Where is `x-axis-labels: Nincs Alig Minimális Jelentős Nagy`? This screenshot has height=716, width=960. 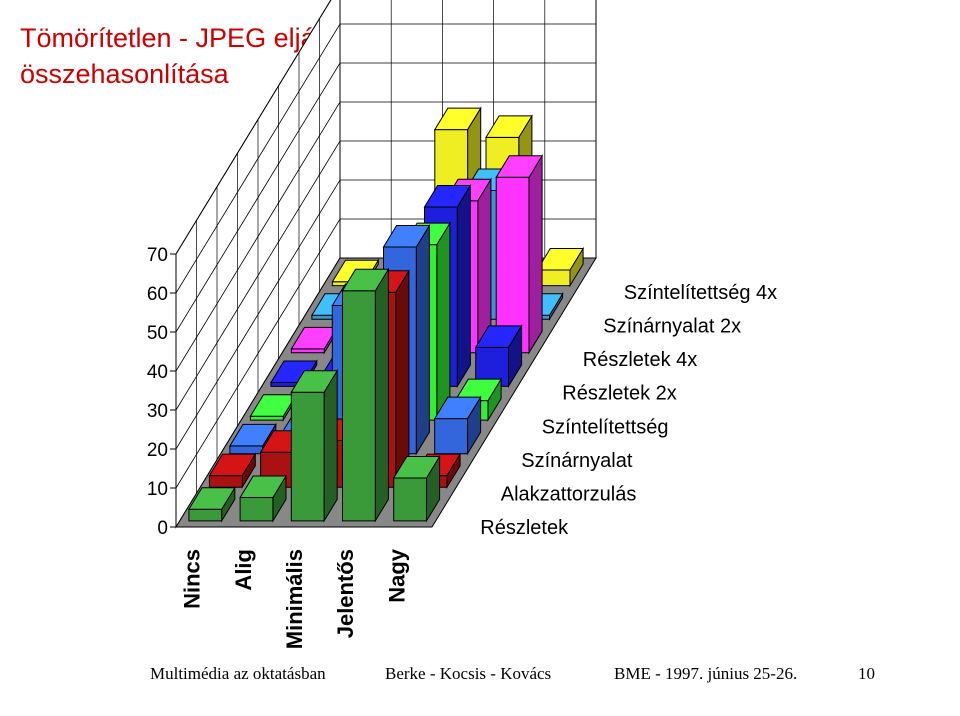 x-axis-labels: Nincs Alig Minimális Jelentős Nagy is located at coordinates (295, 598).